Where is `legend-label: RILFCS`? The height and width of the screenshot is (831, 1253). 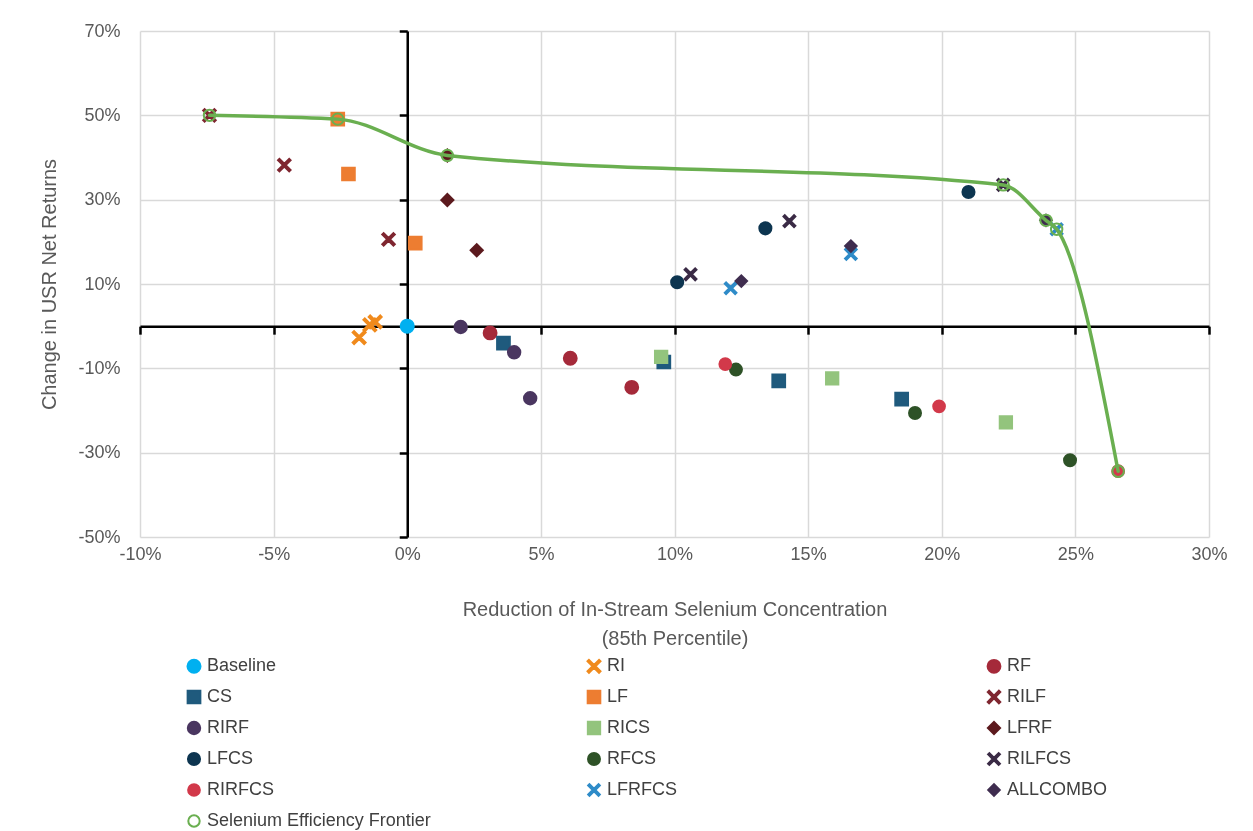
legend-label: RILFCS is located at coordinates (1039, 758).